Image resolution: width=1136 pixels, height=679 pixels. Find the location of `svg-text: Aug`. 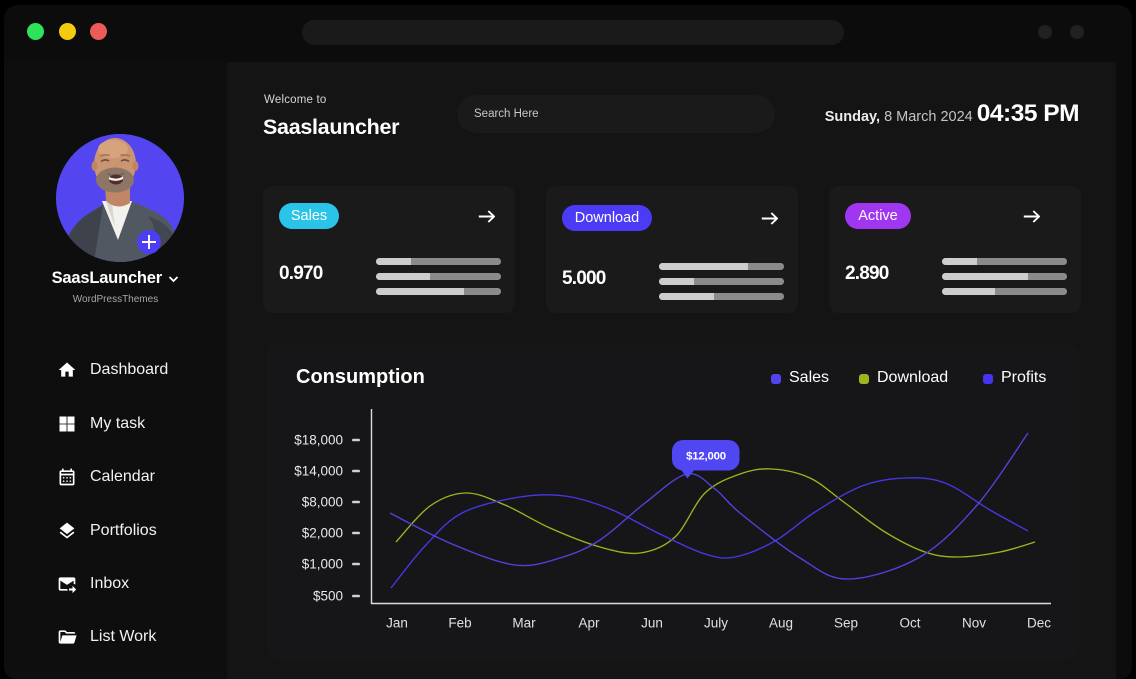

svg-text: Aug is located at coordinates (781, 623).